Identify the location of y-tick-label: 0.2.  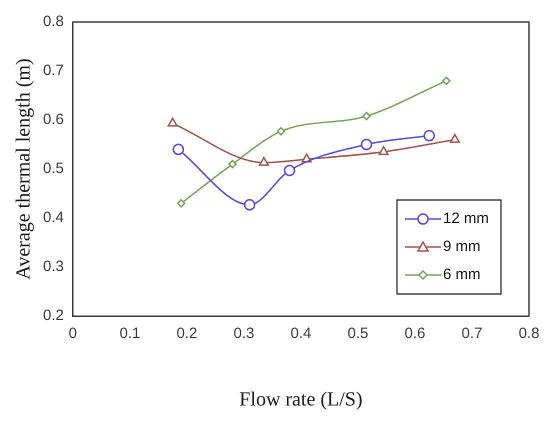
(53, 315).